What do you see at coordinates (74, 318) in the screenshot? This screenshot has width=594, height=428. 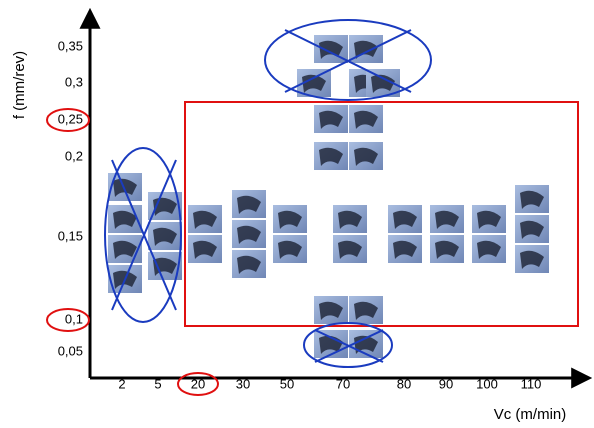 I see `y-tick-label: 0,1` at bounding box center [74, 318].